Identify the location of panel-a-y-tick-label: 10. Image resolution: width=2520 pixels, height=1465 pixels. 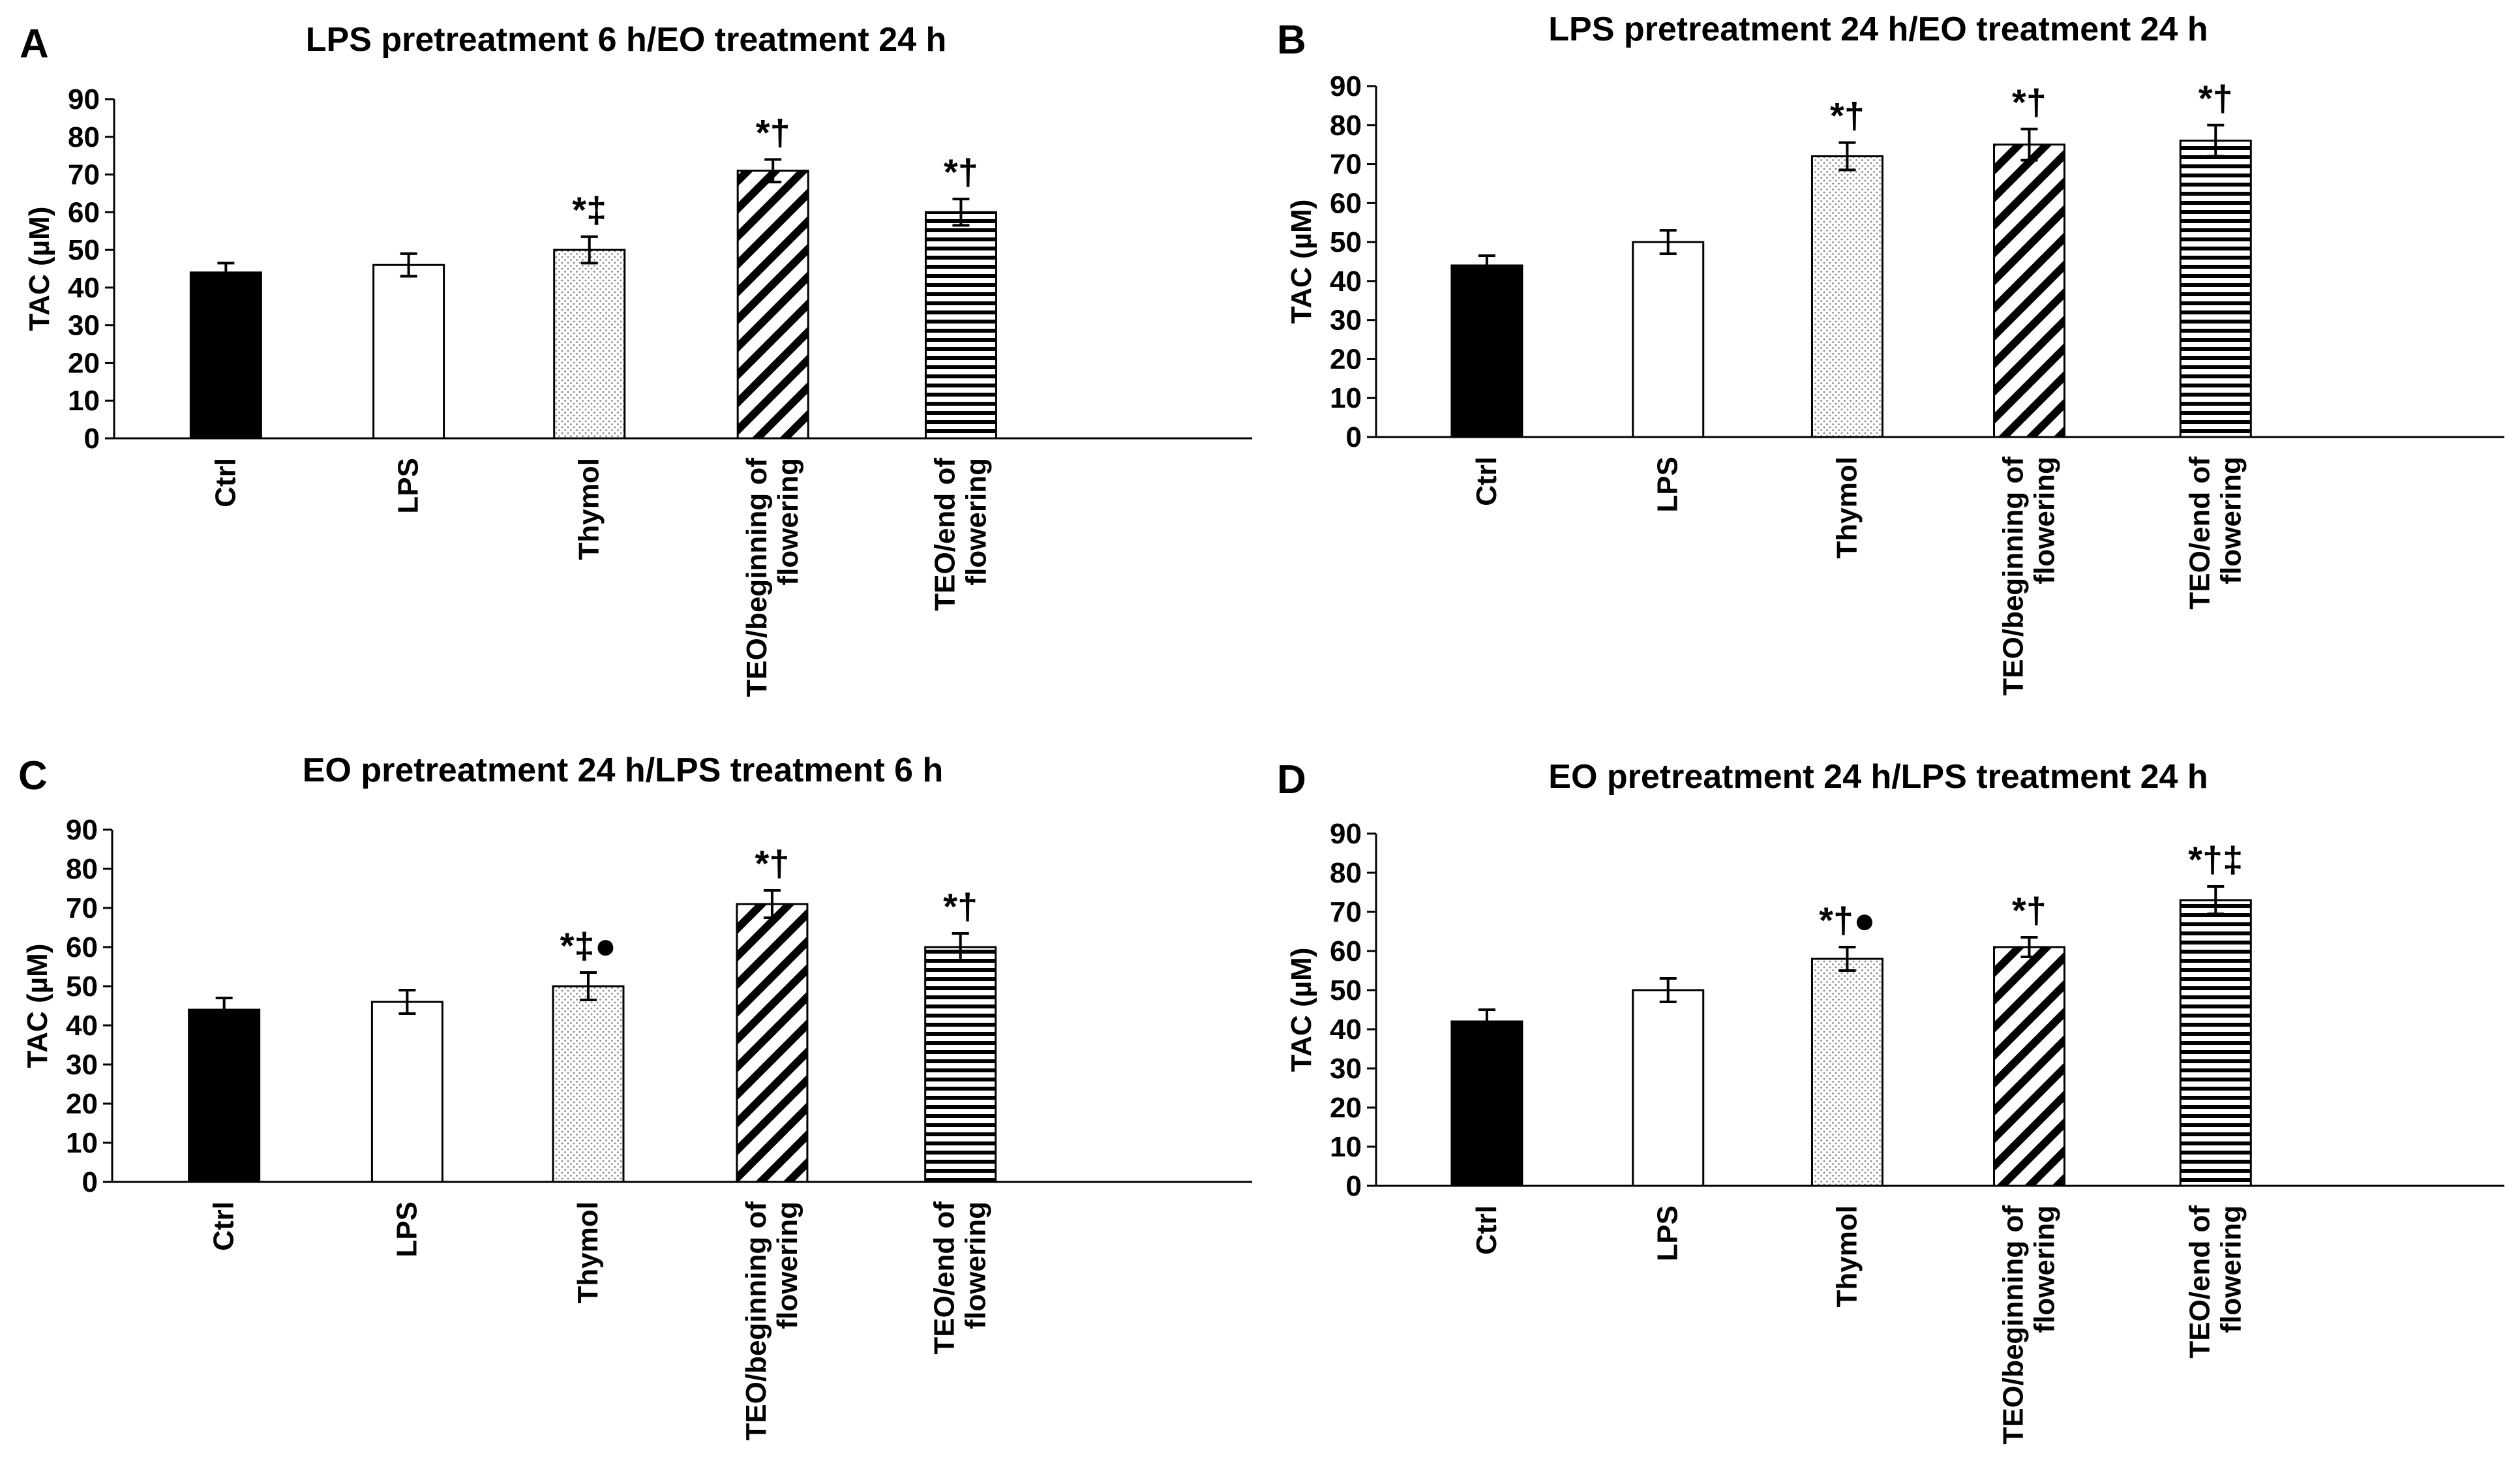
(84, 401).